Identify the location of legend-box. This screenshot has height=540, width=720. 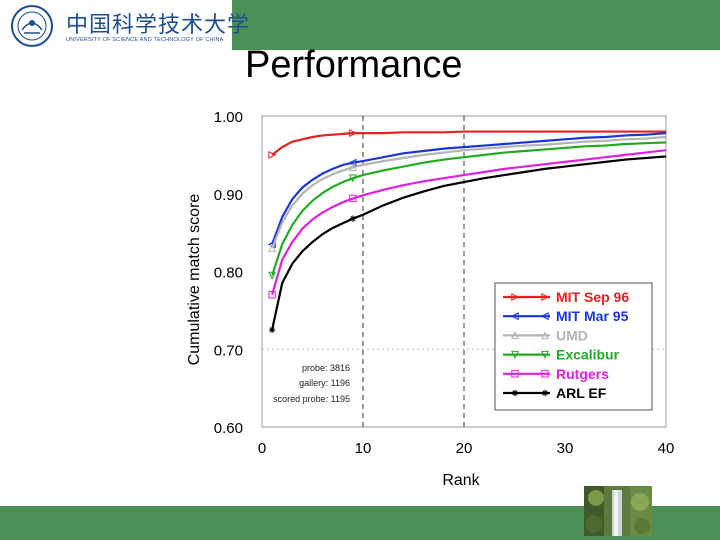
(573, 346).